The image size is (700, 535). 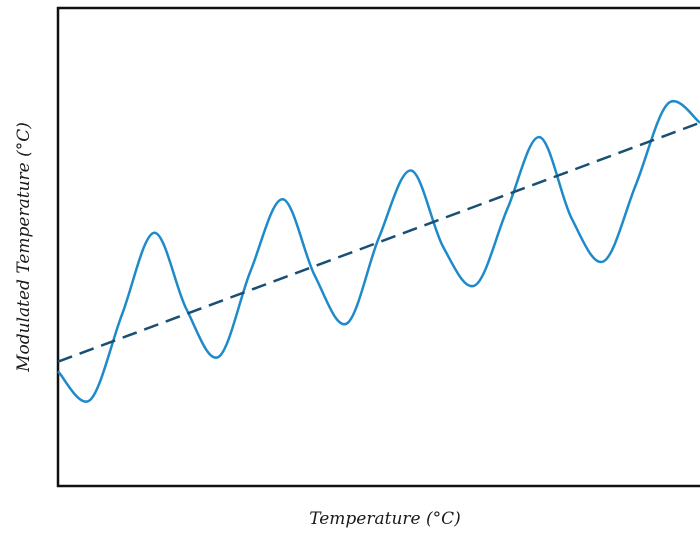 I want to click on x-axis-label: Temperature (°C), so click(x=385, y=519).